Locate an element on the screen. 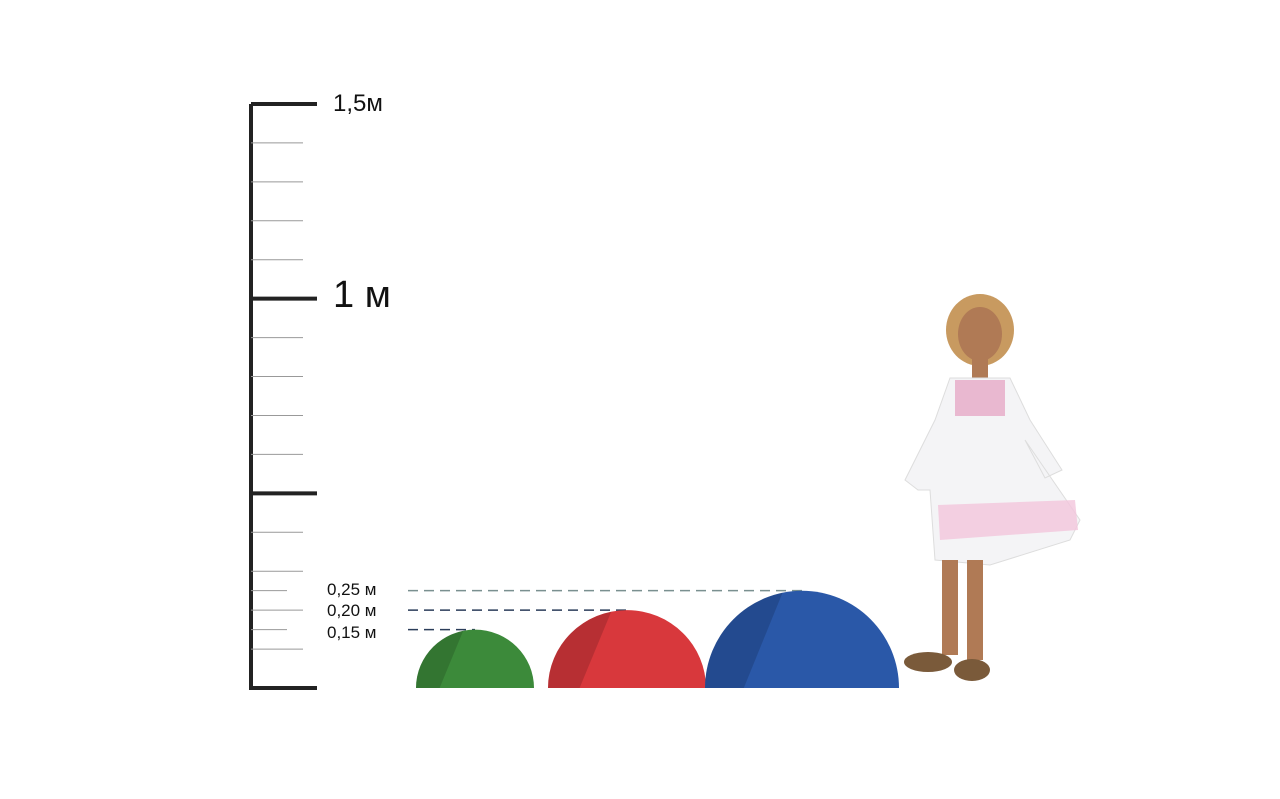 The image size is (1280, 799). child-figure is located at coordinates (992, 487).